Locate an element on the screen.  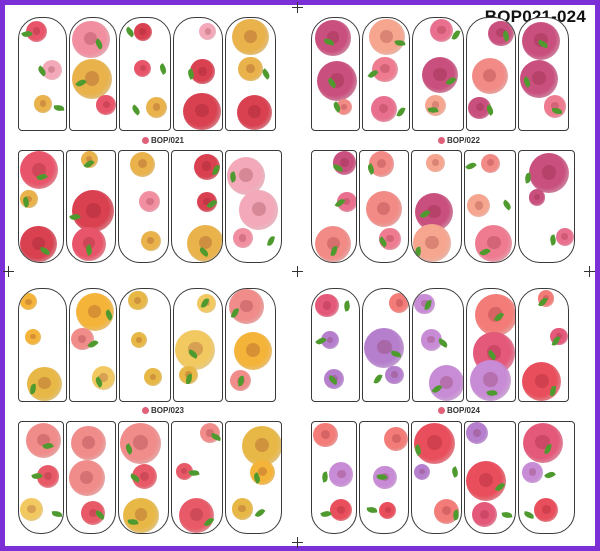
sheet-label: BOP/021 is located at coordinates (163, 140).